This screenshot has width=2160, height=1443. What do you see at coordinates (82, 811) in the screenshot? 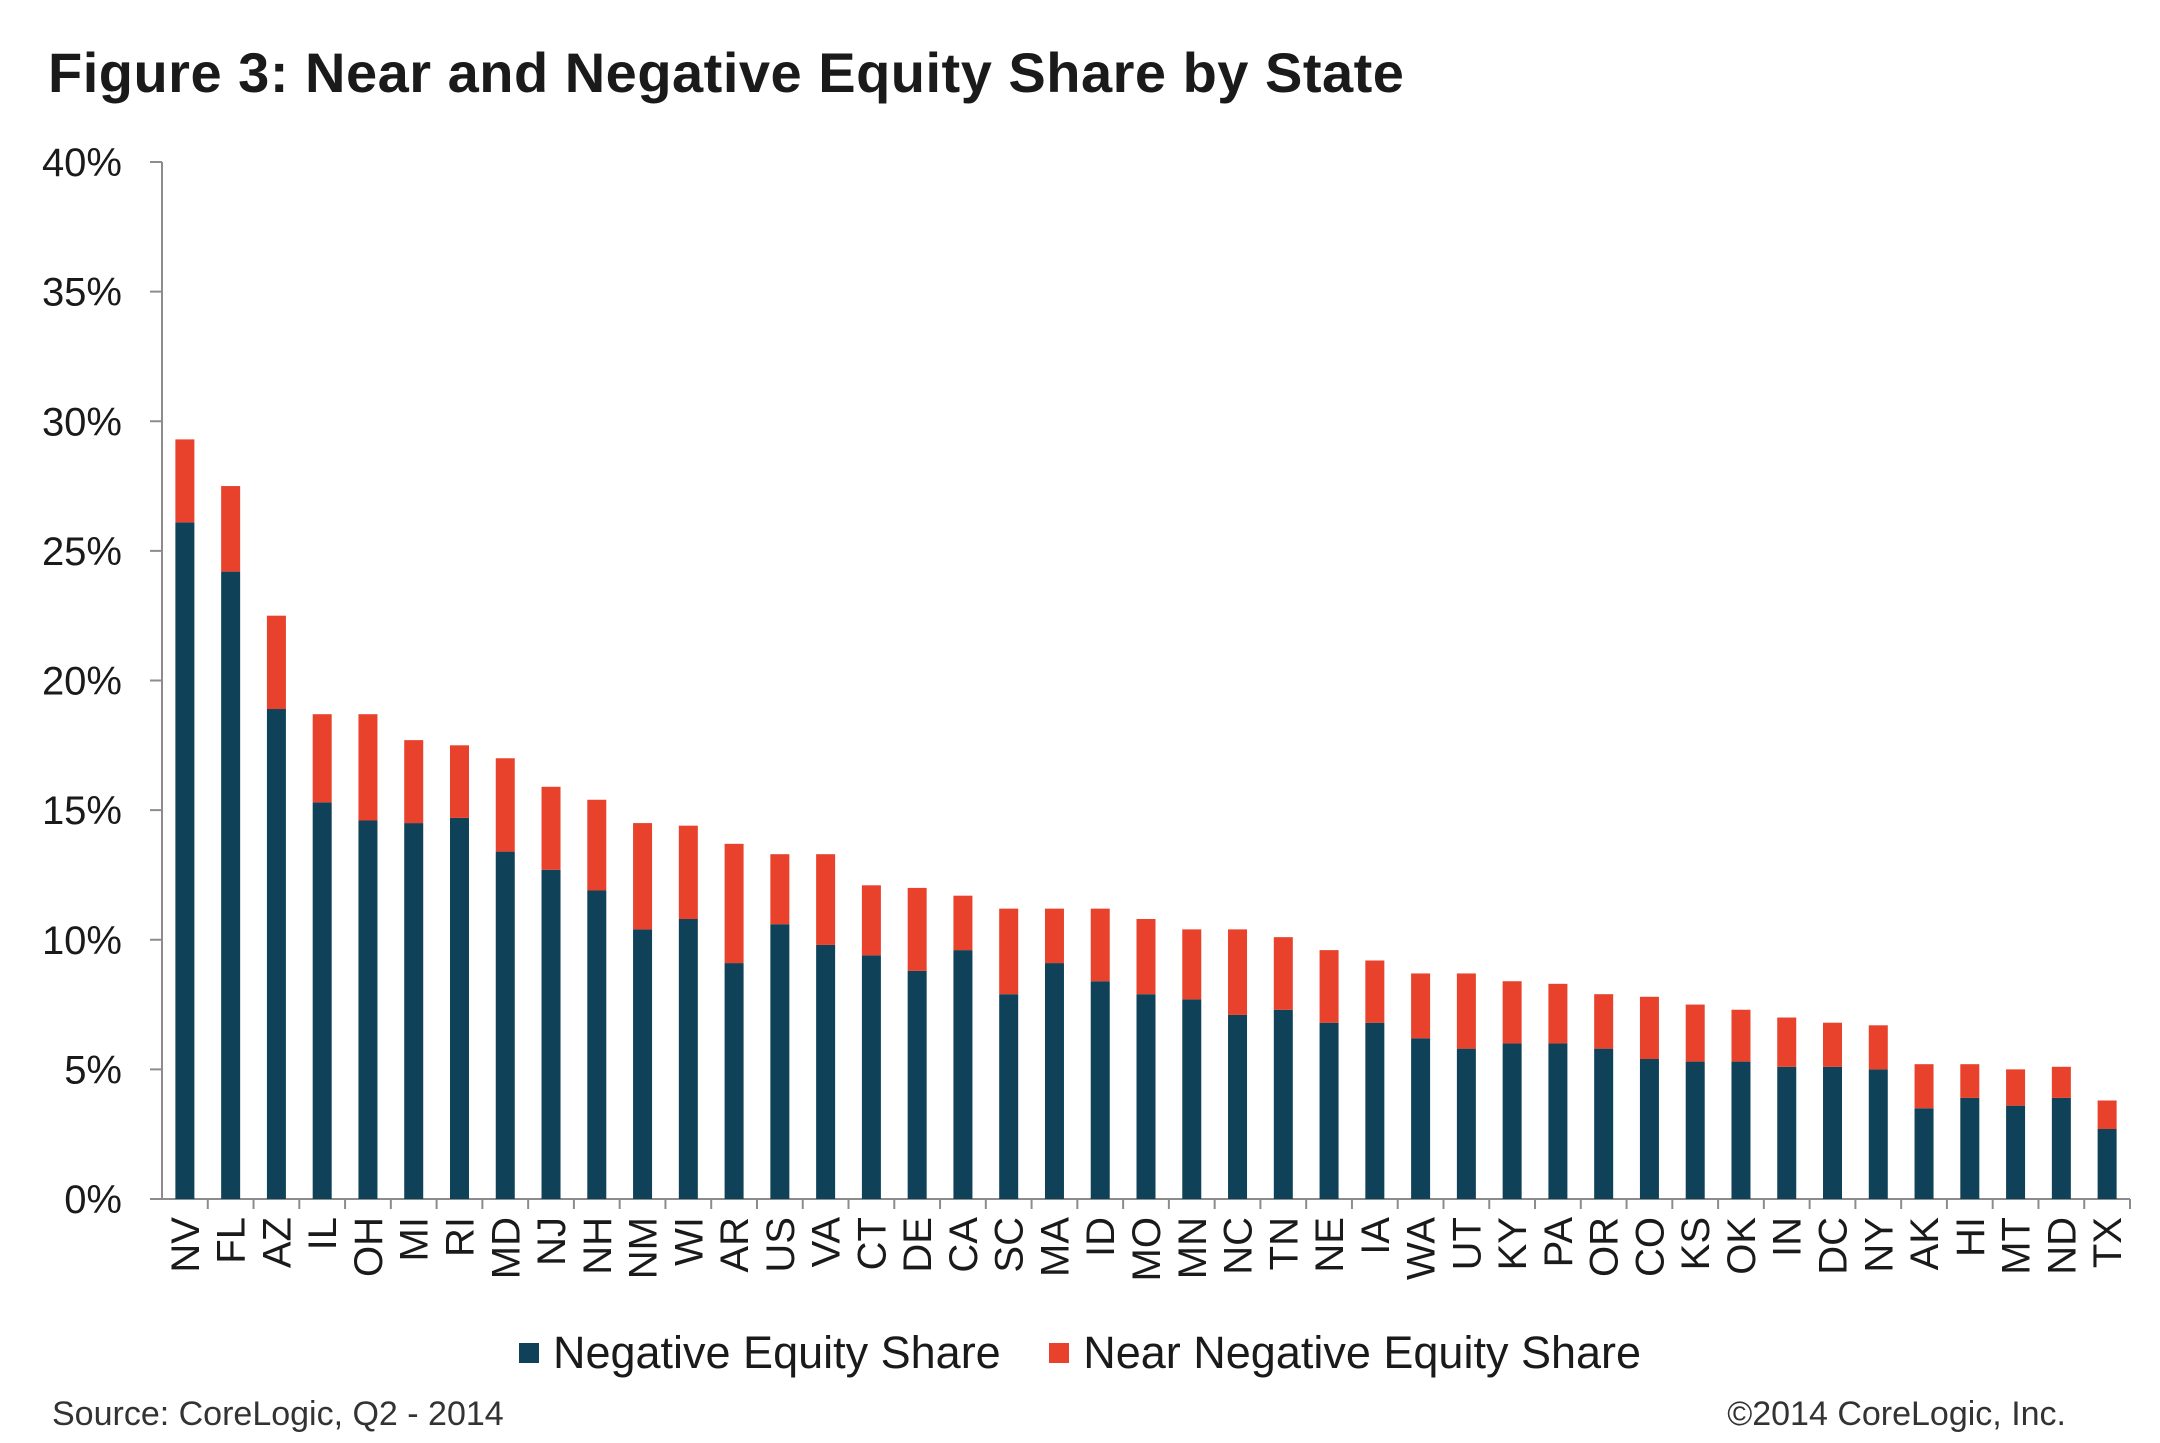
I see `y-tick-label: 15%` at bounding box center [82, 811].